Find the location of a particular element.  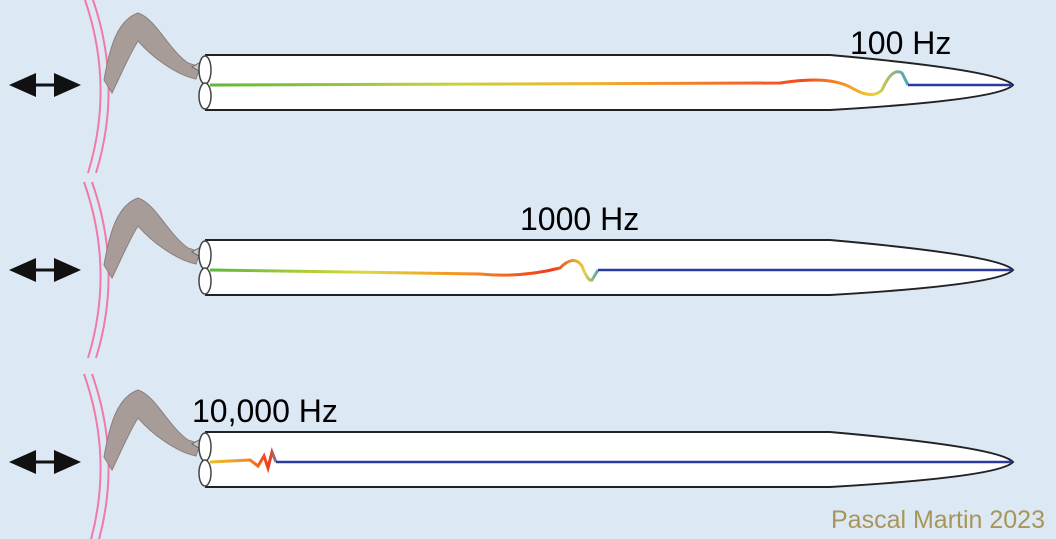

credit: Pascal Martin 2023 is located at coordinates (938, 520).